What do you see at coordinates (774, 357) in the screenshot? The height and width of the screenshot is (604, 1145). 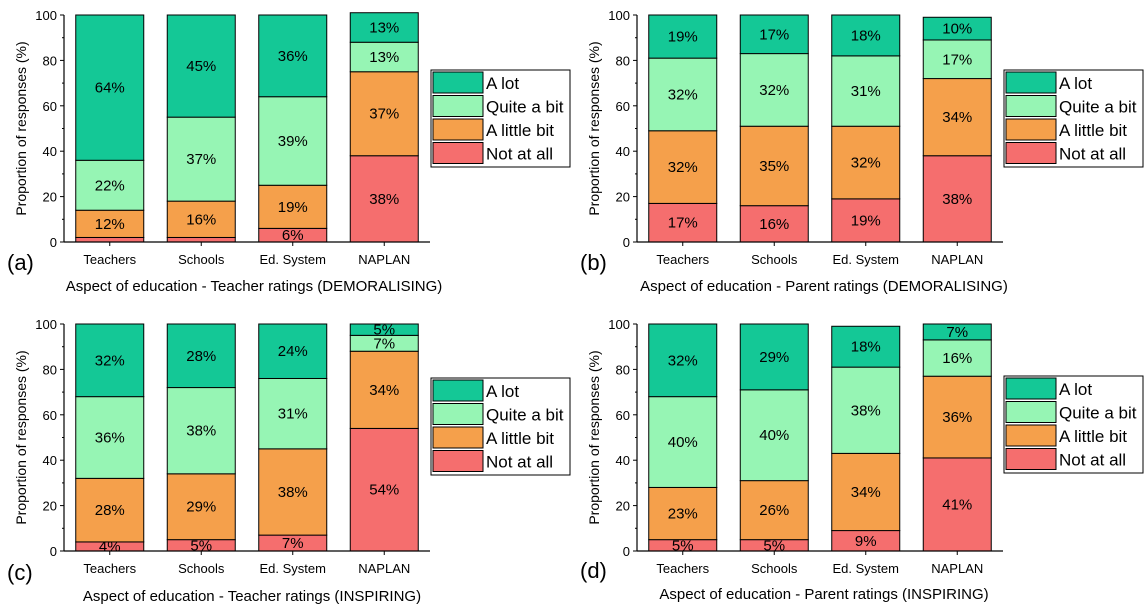 I see `data-label: 29%` at bounding box center [774, 357].